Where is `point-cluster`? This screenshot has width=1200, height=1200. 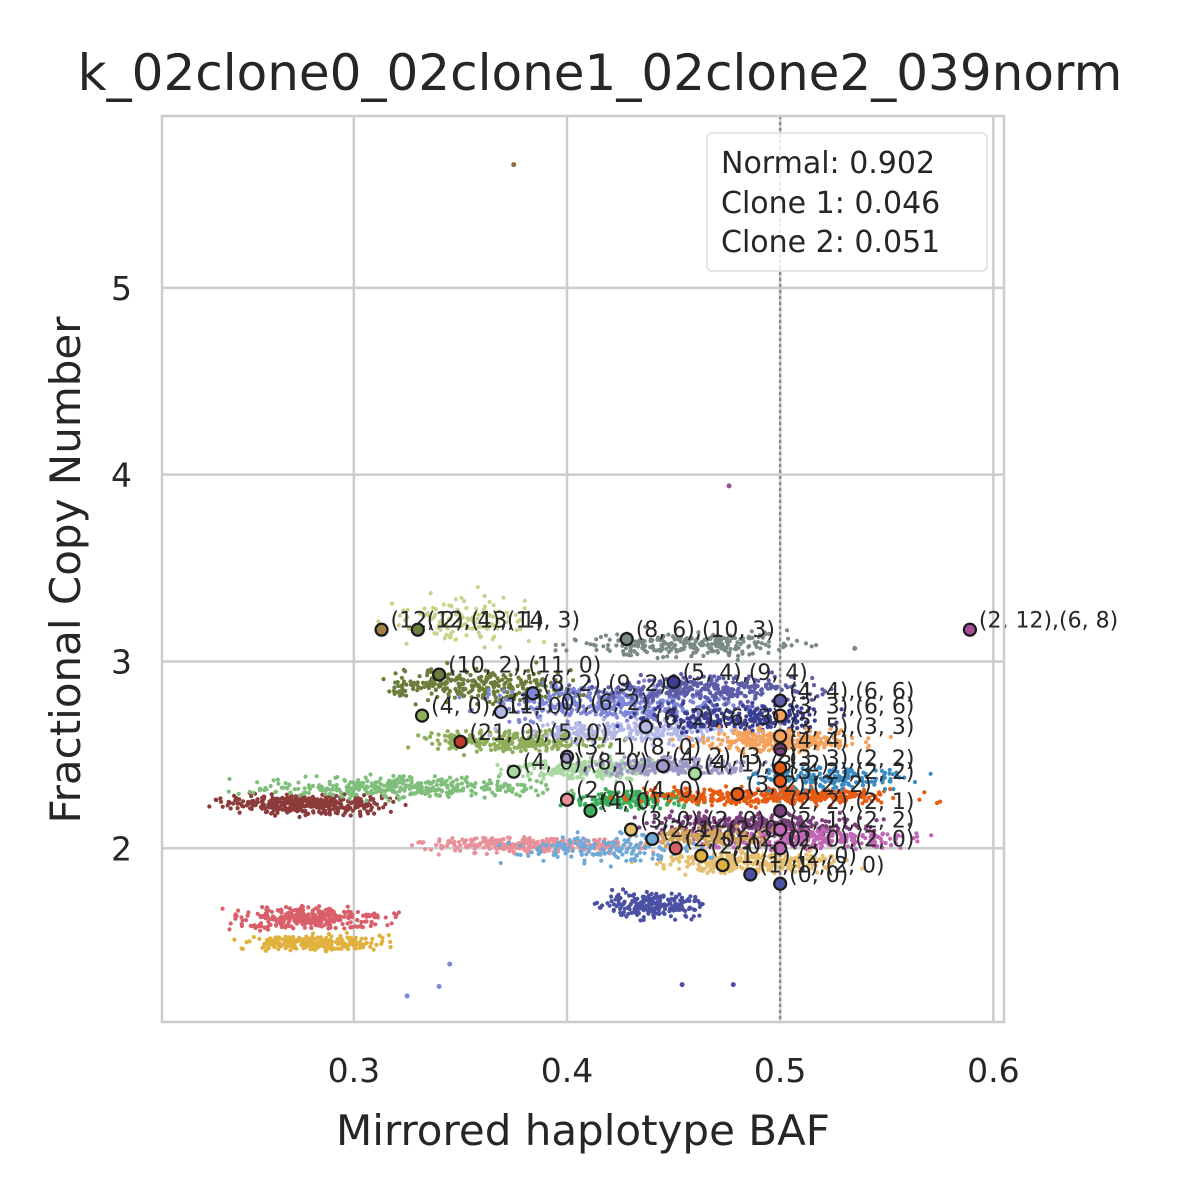
point-cluster is located at coordinates (401, 787).